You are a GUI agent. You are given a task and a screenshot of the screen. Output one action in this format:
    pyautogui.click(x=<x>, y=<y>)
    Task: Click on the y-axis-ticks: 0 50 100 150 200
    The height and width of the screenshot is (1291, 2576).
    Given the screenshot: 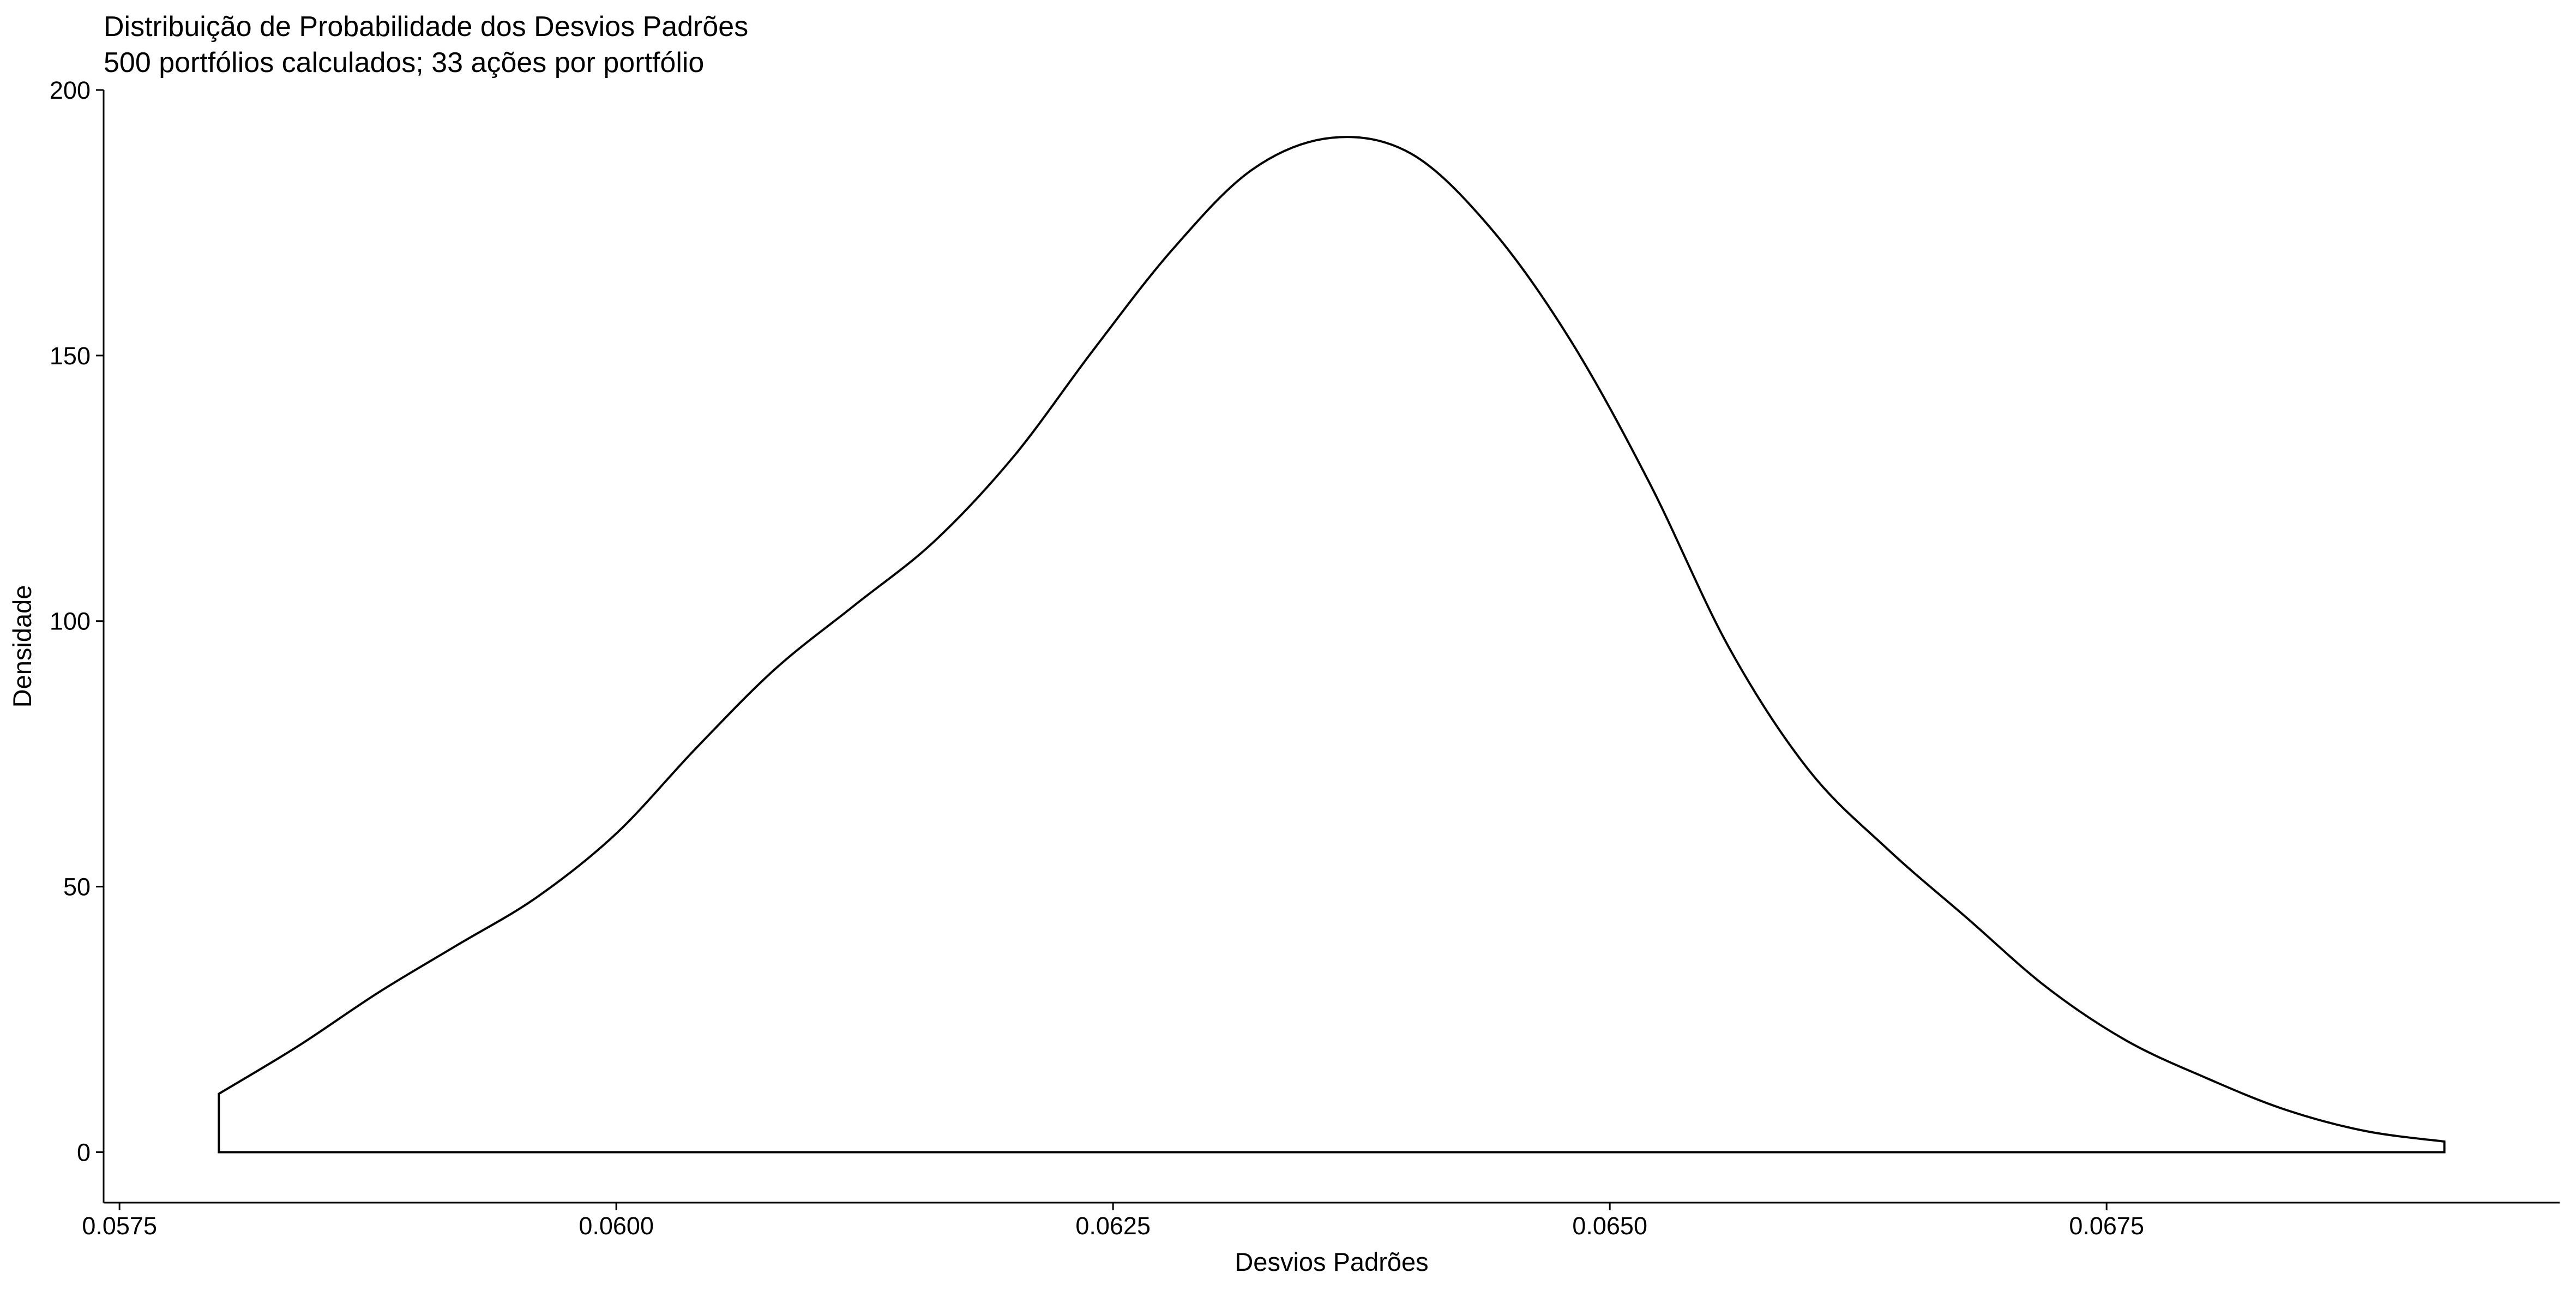 What is the action you would take?
    pyautogui.click(x=77, y=621)
    